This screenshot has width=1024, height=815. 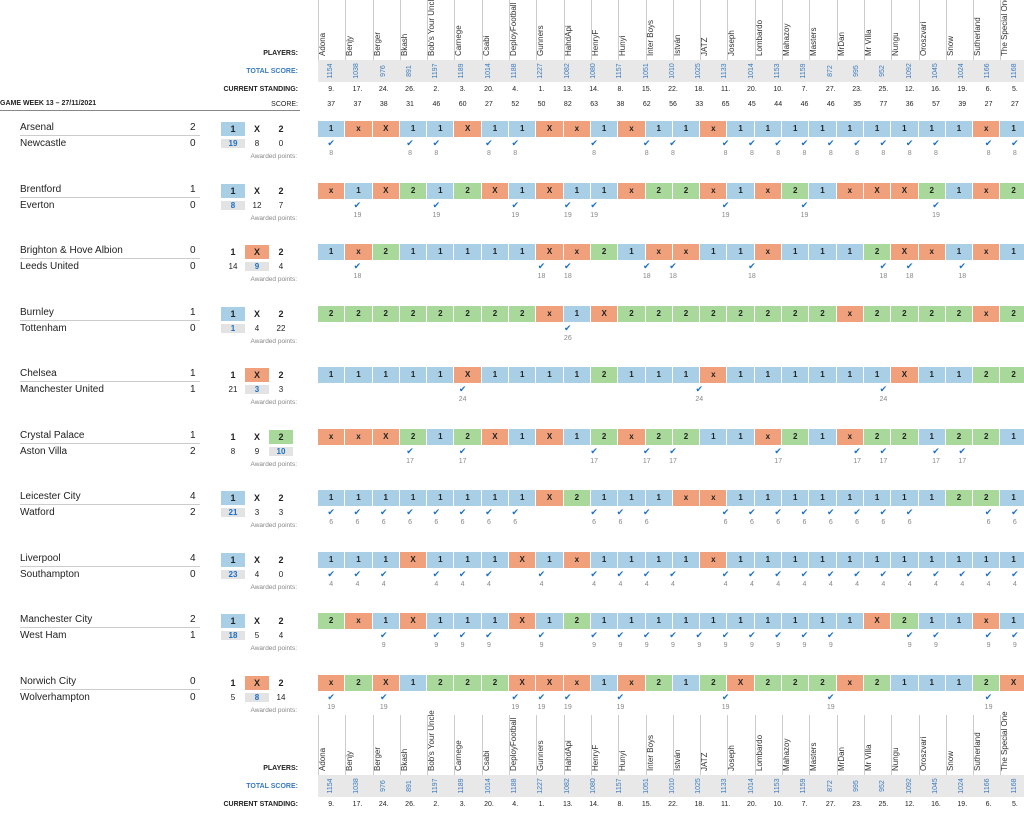 What do you see at coordinates (377, 43) in the screenshot?
I see `player-name: Berger` at bounding box center [377, 43].